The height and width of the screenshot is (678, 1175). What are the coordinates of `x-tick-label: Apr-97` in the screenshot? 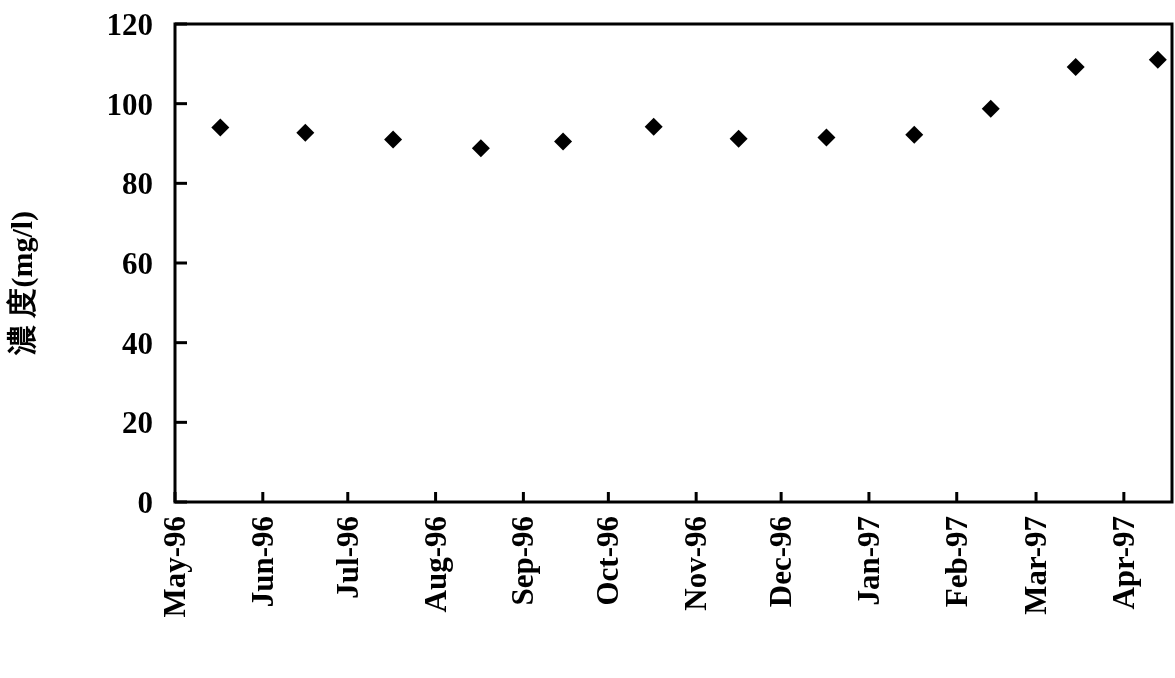 It's located at (1123, 563).